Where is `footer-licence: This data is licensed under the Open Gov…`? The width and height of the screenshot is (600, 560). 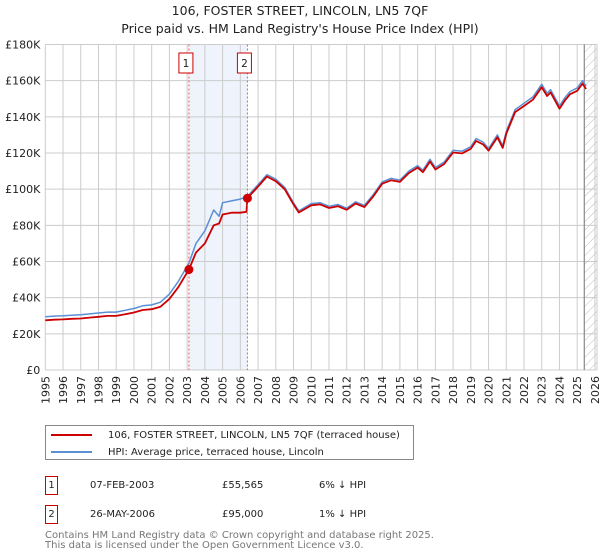
footer-licence: This data is licensed under the Open Gov… is located at coordinates (204, 545).